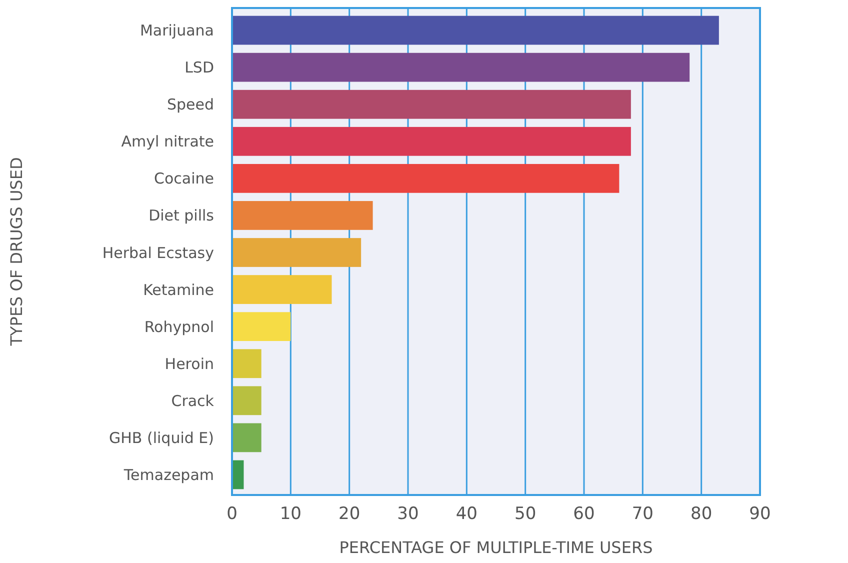  Describe the element at coordinates (760, 514) in the screenshot. I see `x-tick-label: 90` at that location.